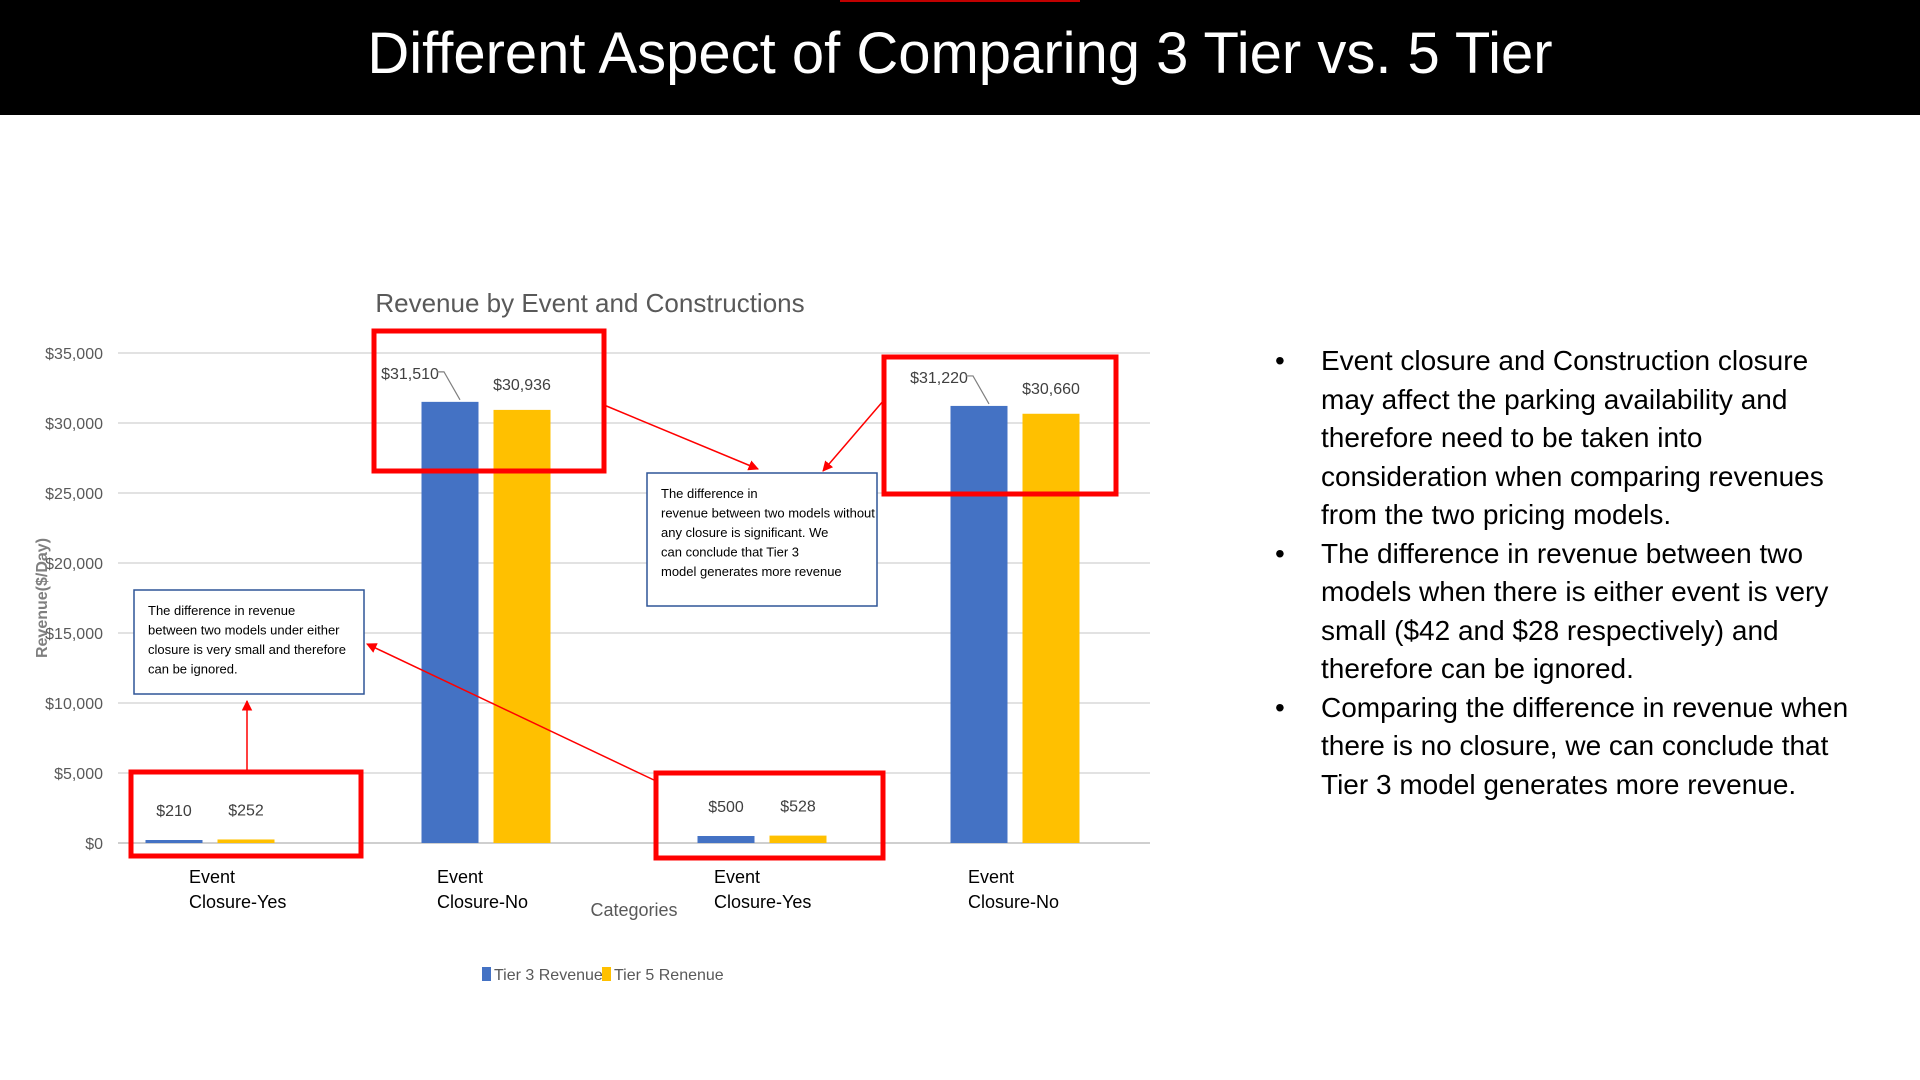 The height and width of the screenshot is (1080, 1920). I want to click on y-tick-label: $20,000, so click(74, 564).